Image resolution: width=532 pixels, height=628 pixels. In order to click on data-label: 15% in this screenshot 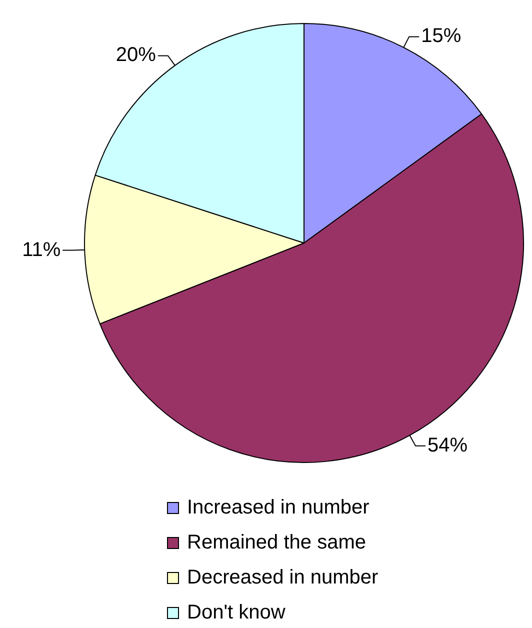, I will do `click(441, 36)`.